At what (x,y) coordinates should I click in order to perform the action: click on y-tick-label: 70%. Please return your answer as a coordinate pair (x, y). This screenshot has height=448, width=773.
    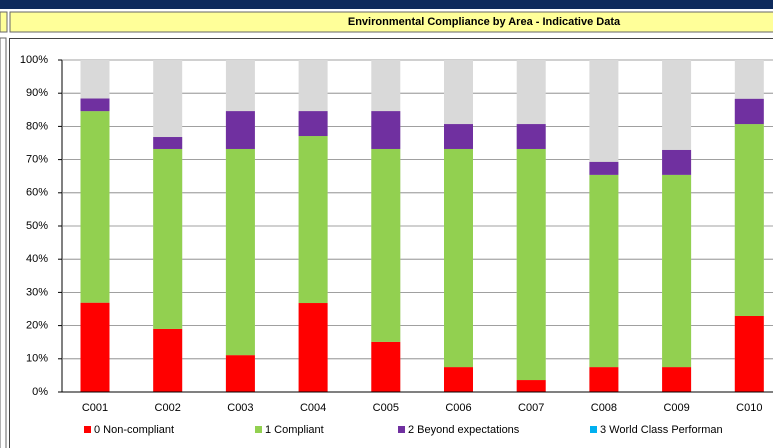
    Looking at the image, I should click on (37, 160).